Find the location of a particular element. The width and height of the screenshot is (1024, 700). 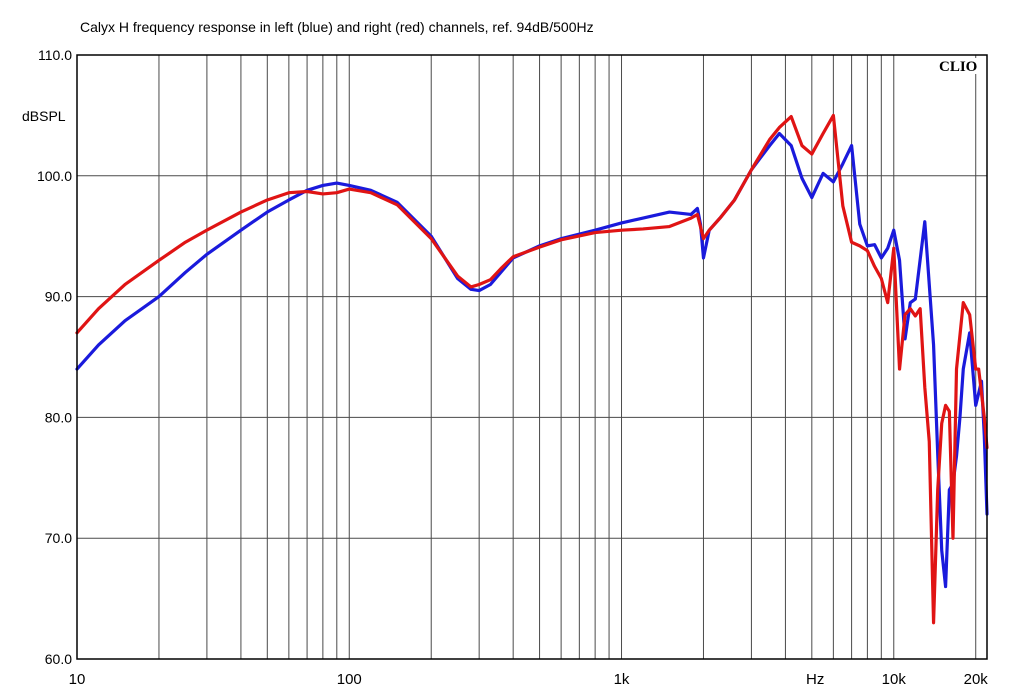

clio-brand-mark: CLIO is located at coordinates (958, 67).